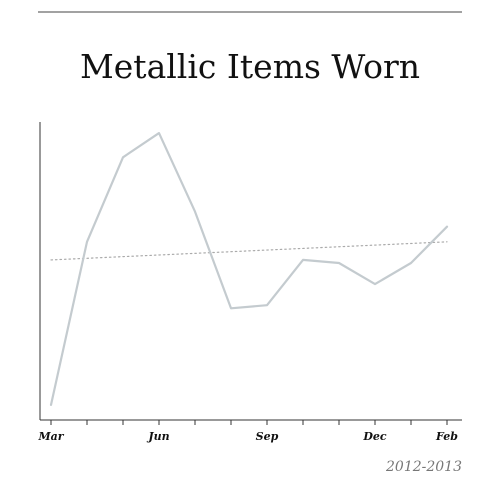 The image size is (500, 500). Describe the element at coordinates (157, 436) in the screenshot. I see `x-tick-label: Jun` at that location.